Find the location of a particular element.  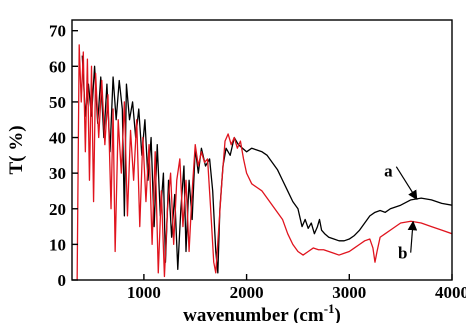

series-arrow-b is located at coordinates (412, 236).